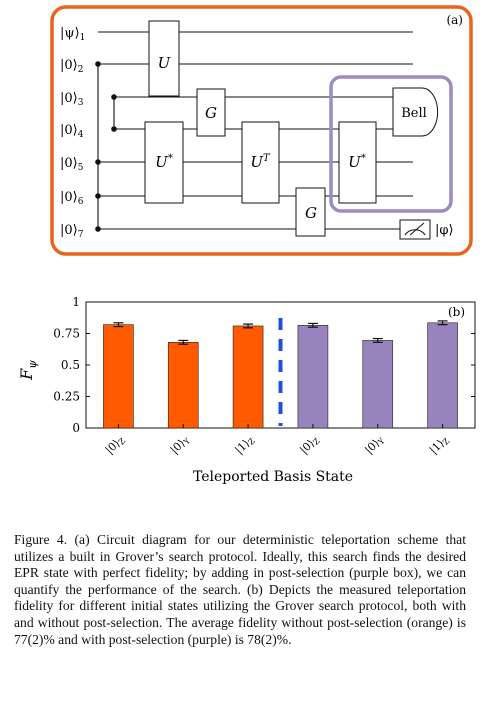 This screenshot has width=480, height=715. Describe the element at coordinates (76, 302) in the screenshot. I see `y-tick-label: 1` at that location.